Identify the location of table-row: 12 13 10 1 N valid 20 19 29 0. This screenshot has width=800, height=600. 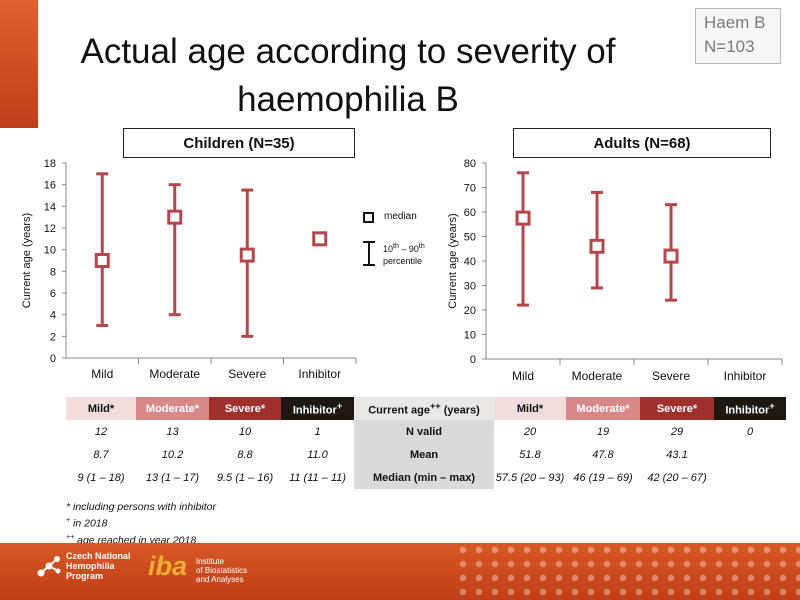
(426, 431).